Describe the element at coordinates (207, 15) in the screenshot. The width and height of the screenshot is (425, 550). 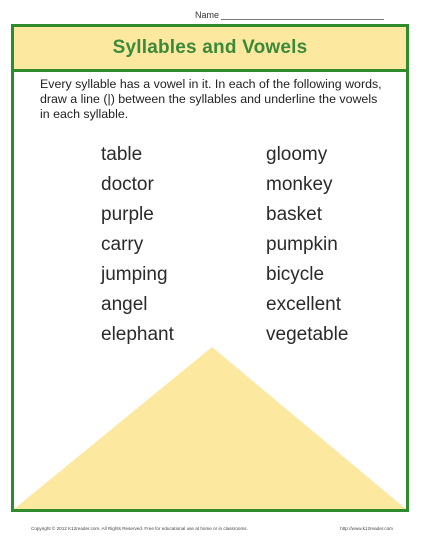
I see `name-label: Name` at that location.